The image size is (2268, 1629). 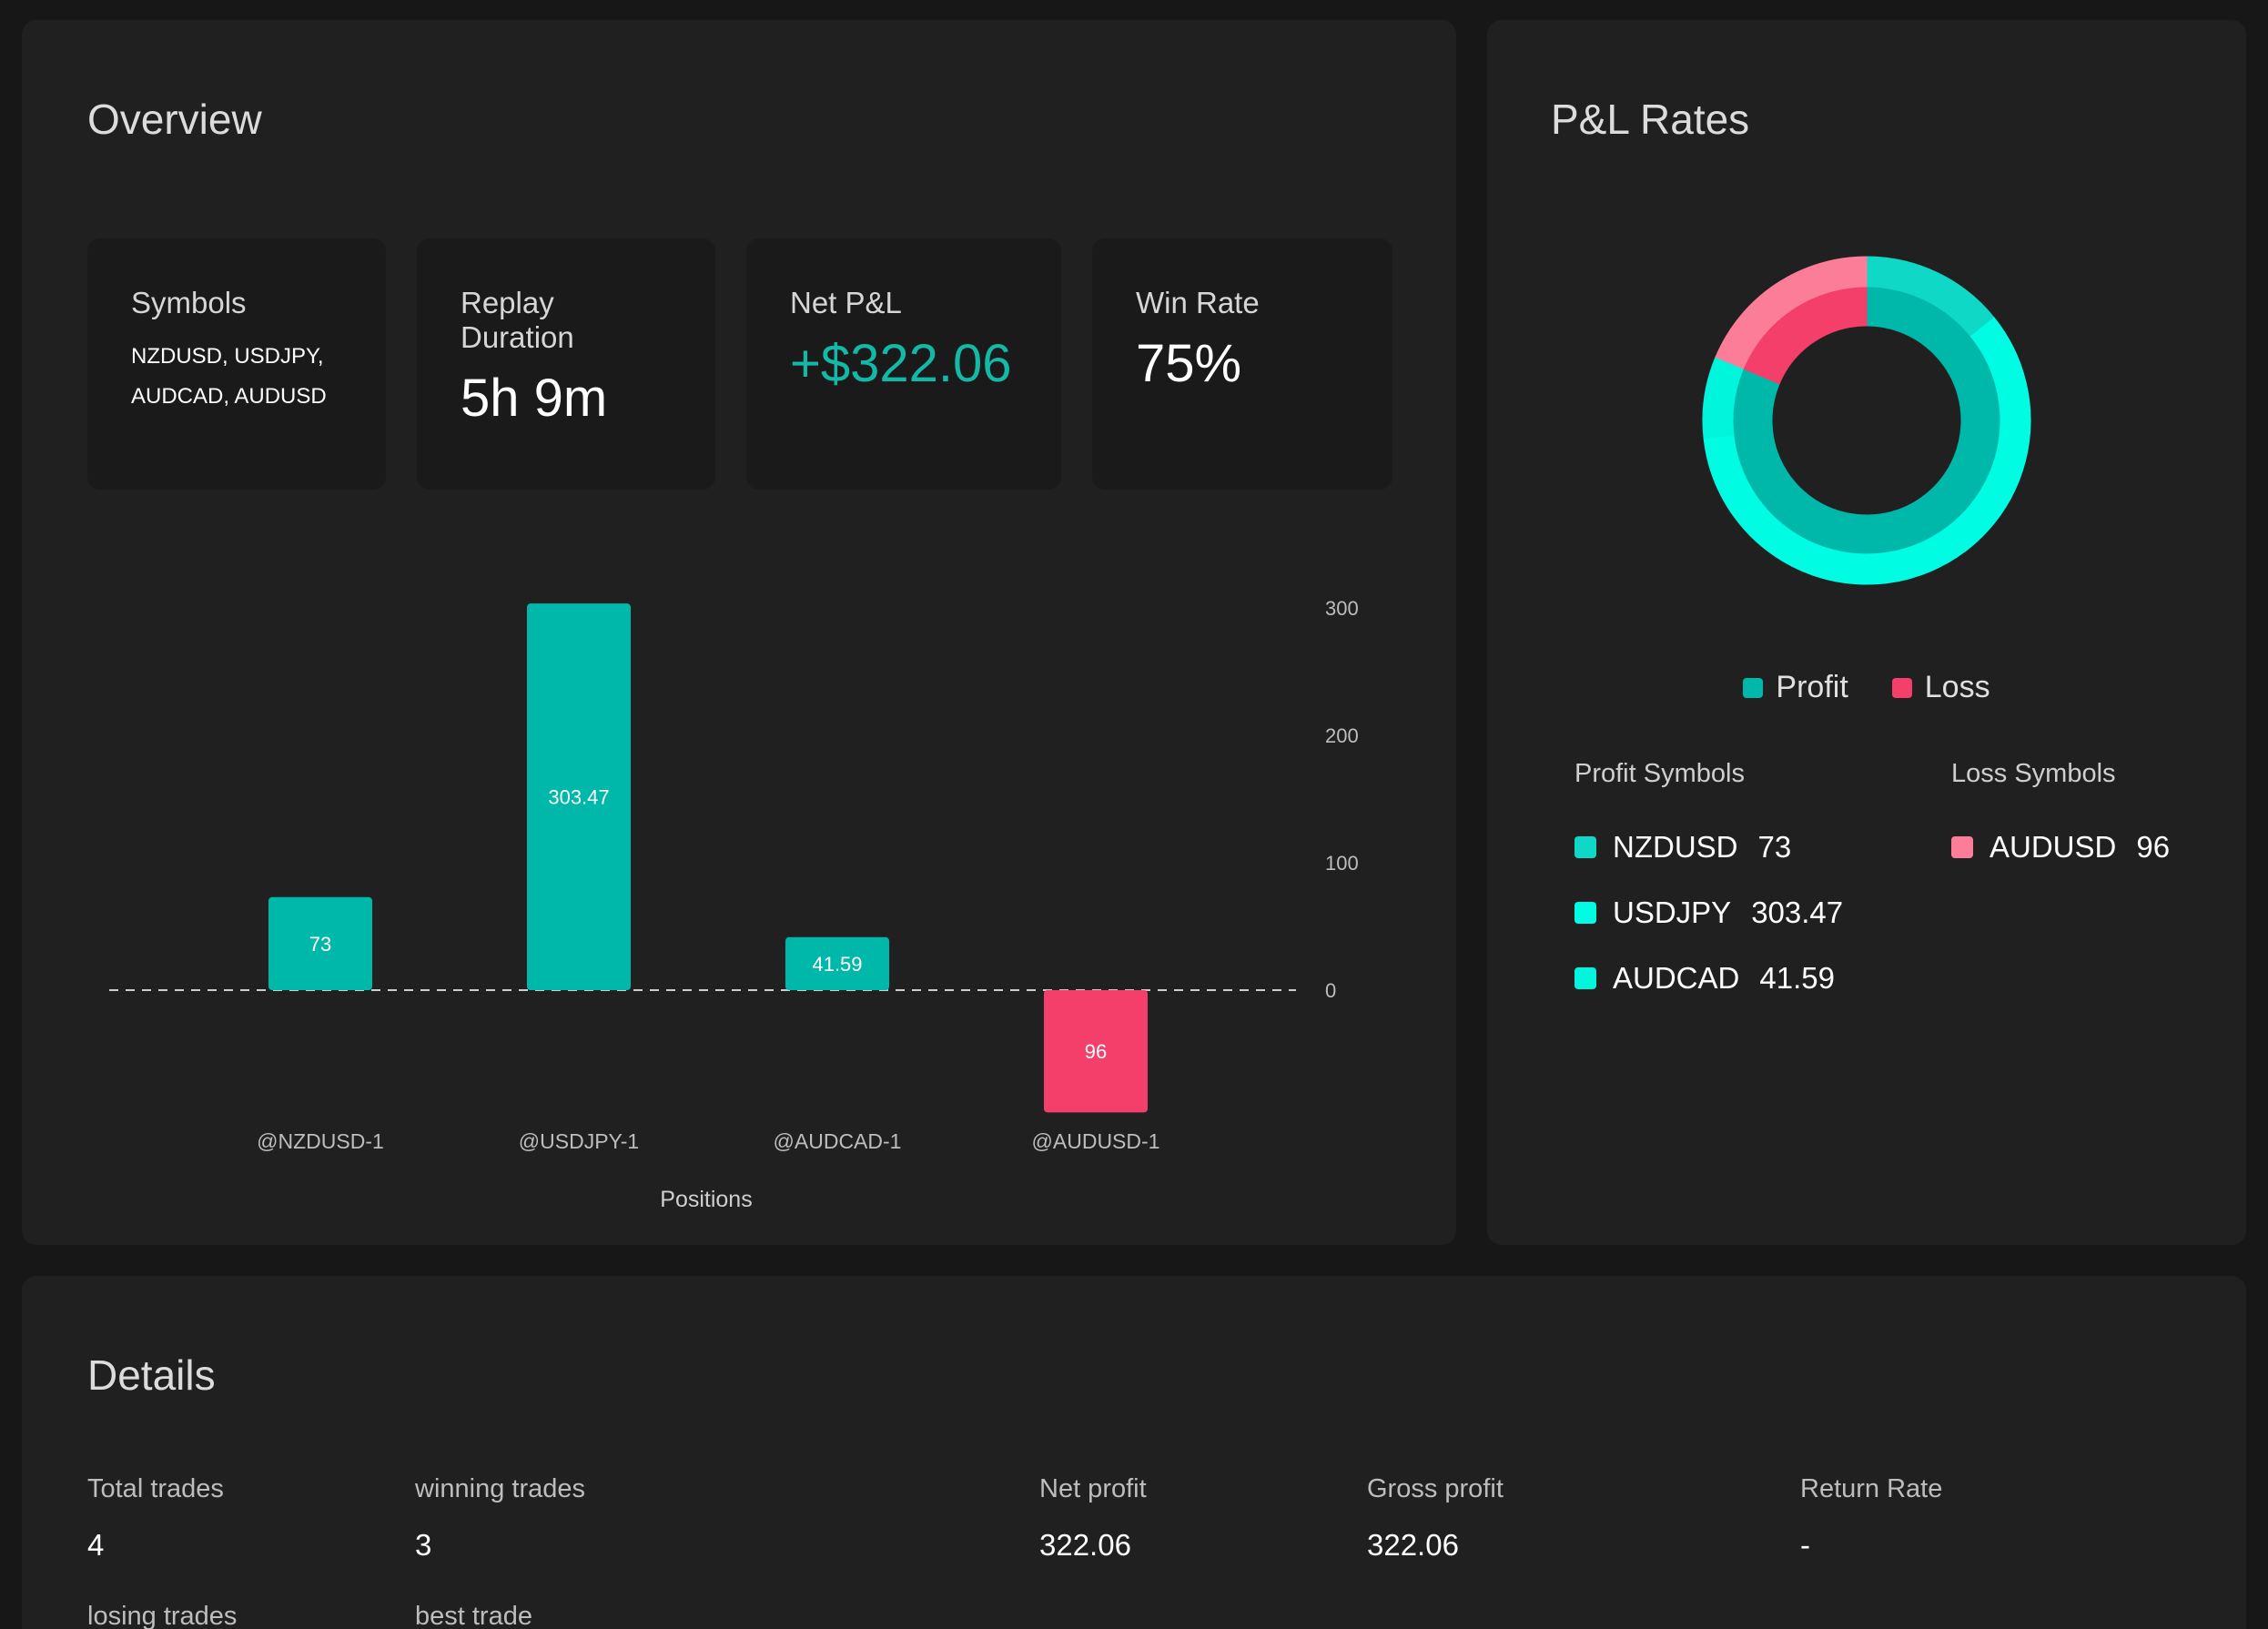 What do you see at coordinates (155, 1518) in the screenshot?
I see `total-trades: Total trades 4` at bounding box center [155, 1518].